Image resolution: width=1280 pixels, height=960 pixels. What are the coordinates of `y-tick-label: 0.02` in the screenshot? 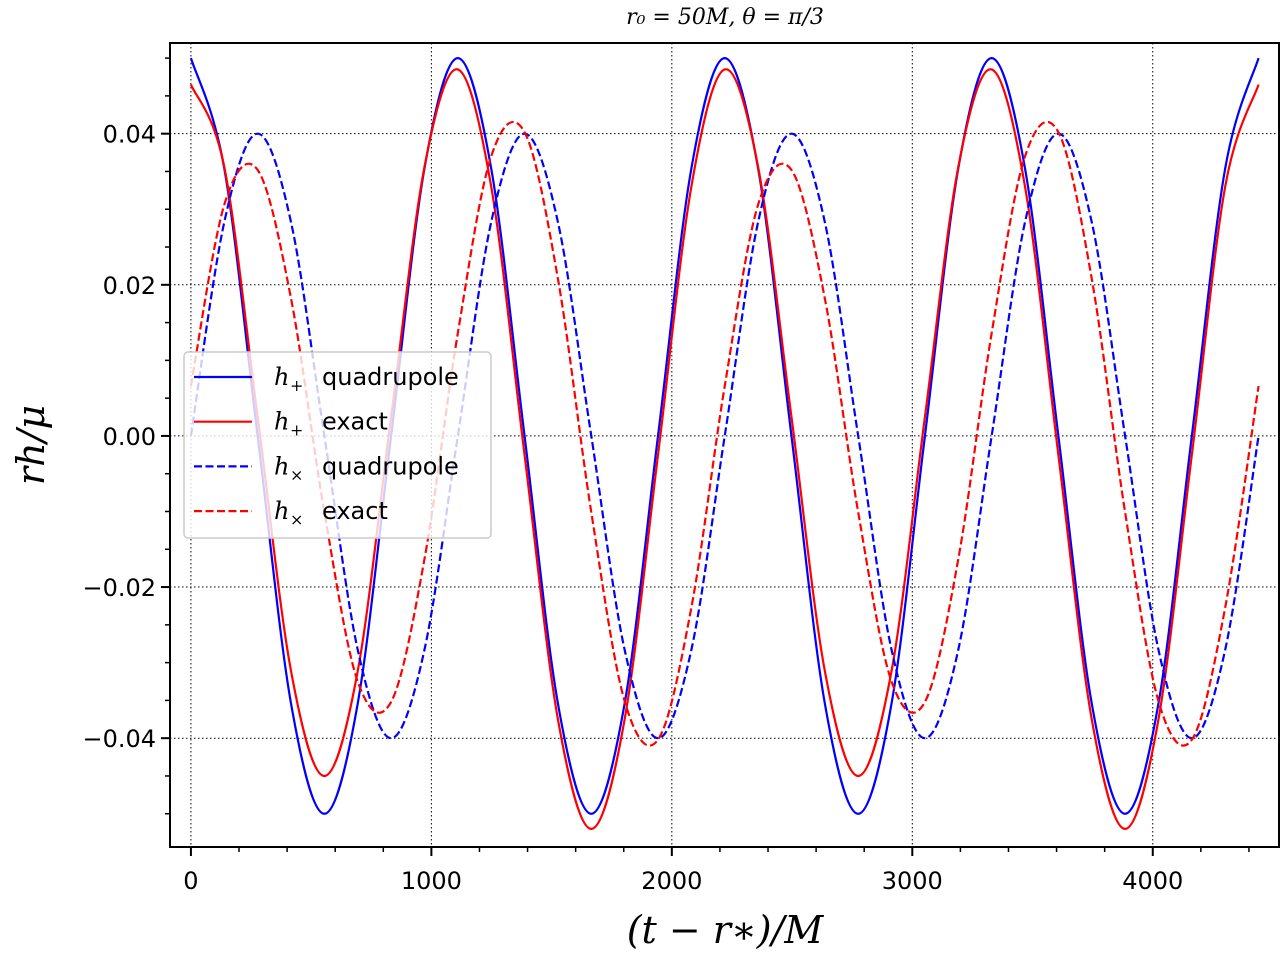 It's located at (129, 286).